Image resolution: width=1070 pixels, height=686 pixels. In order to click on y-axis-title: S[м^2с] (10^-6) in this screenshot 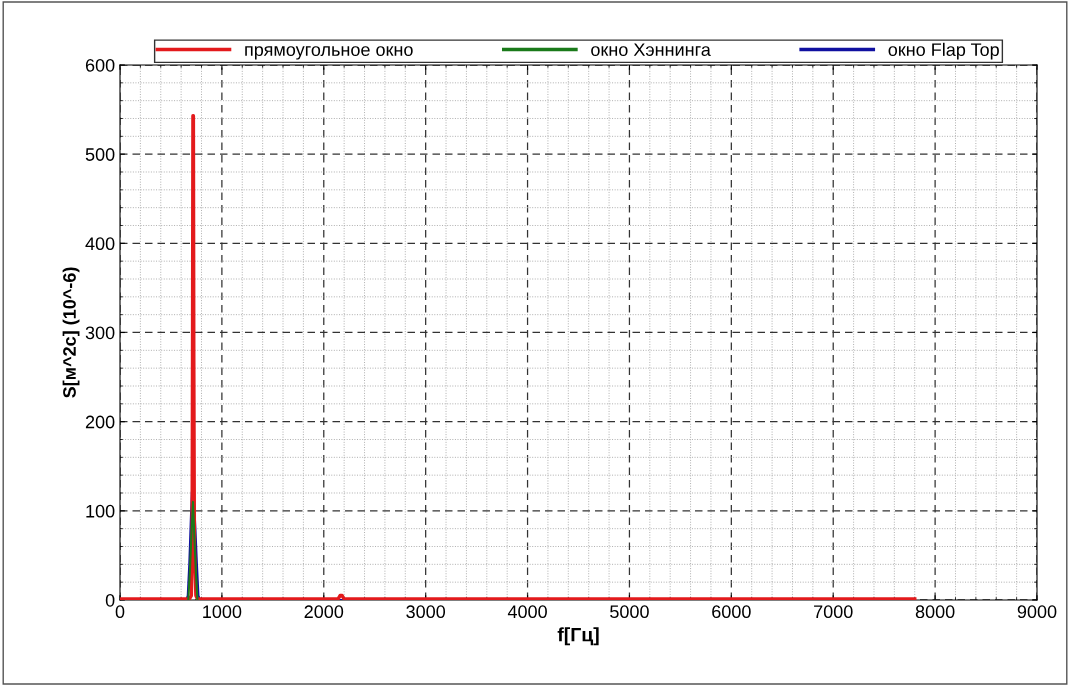, I will do `click(71, 332)`.